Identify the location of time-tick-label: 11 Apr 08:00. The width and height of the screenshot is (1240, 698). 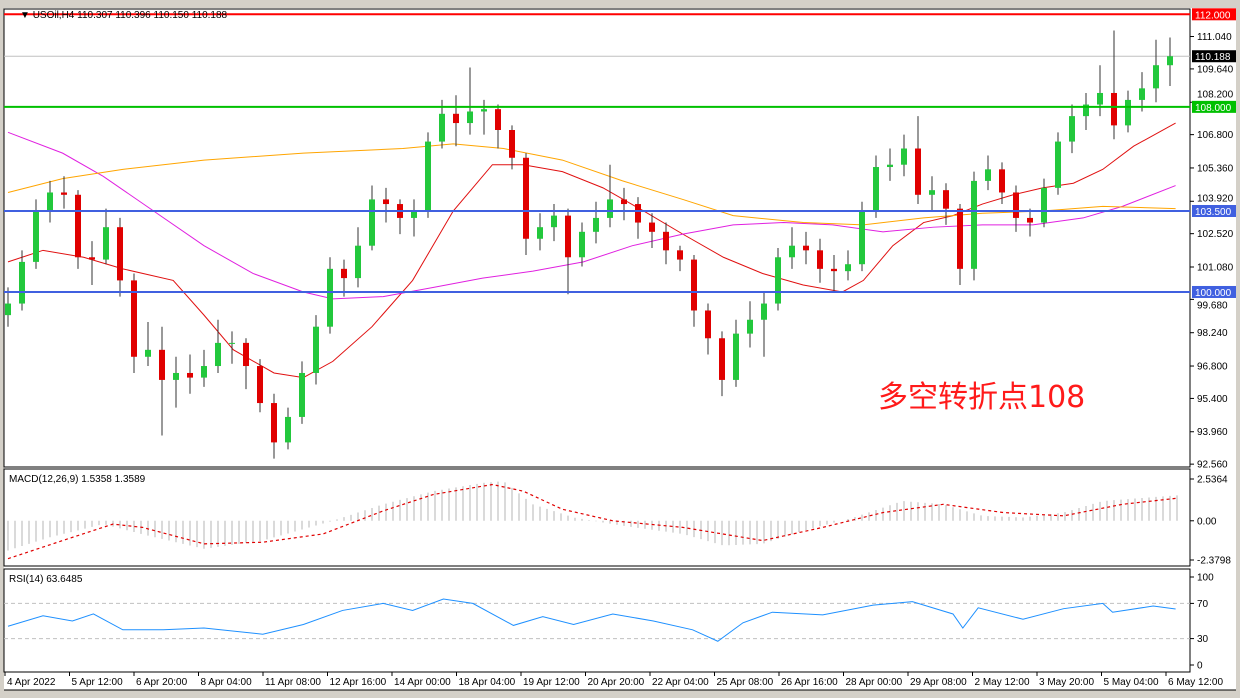
(293, 682).